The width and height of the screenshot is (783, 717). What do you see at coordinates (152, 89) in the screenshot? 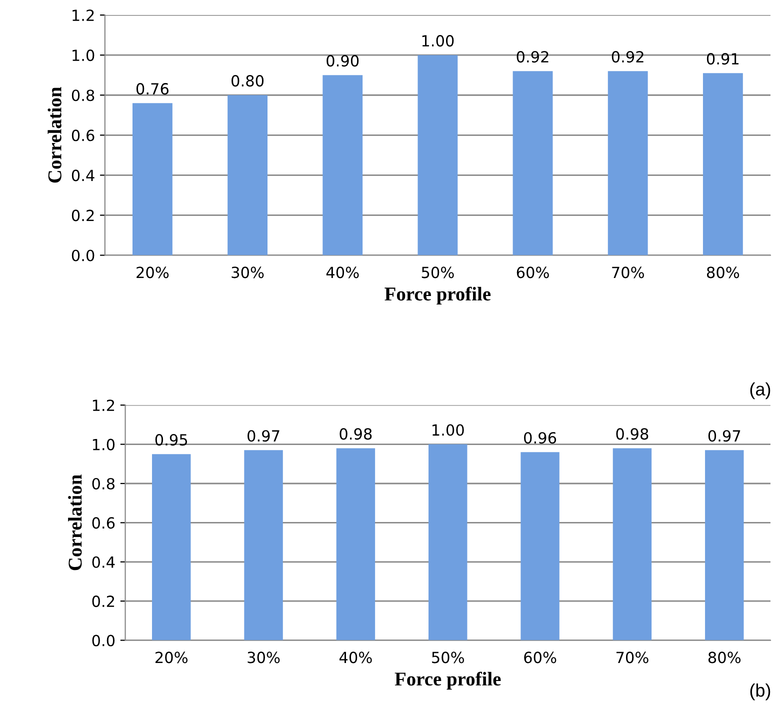
I see `data-label: 0.76` at bounding box center [152, 89].